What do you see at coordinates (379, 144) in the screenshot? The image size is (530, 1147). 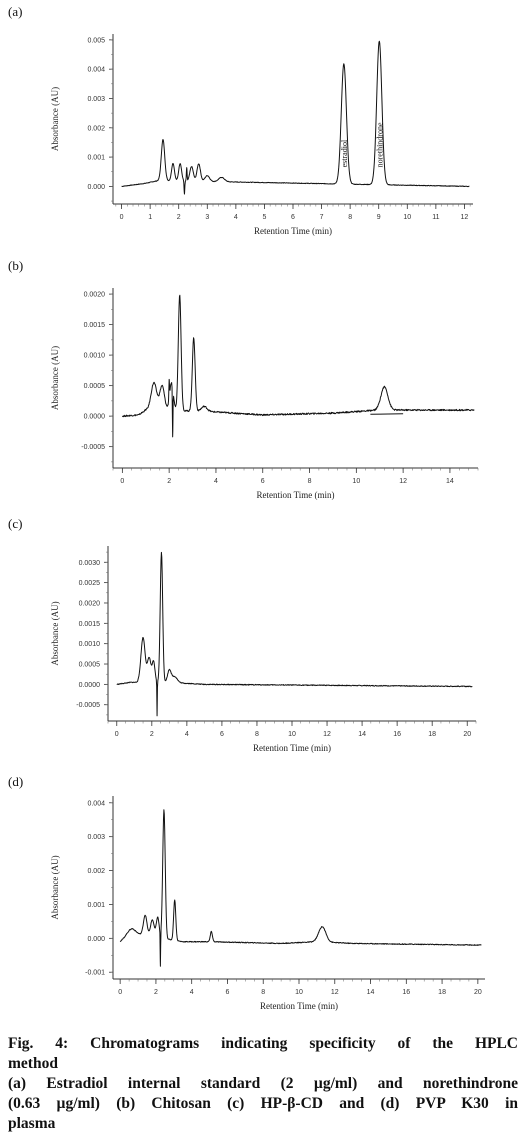 I see `peak-label: norethindrone` at bounding box center [379, 144].